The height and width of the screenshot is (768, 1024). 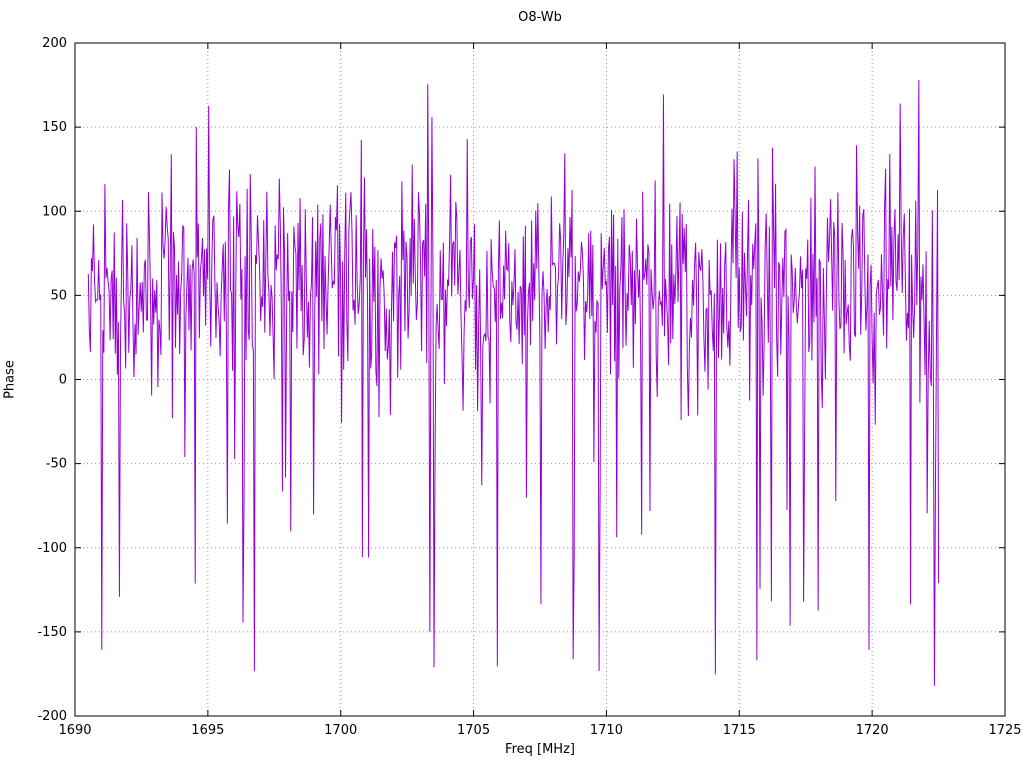 I want to click on x-tick-label: 1720, so click(x=872, y=730).